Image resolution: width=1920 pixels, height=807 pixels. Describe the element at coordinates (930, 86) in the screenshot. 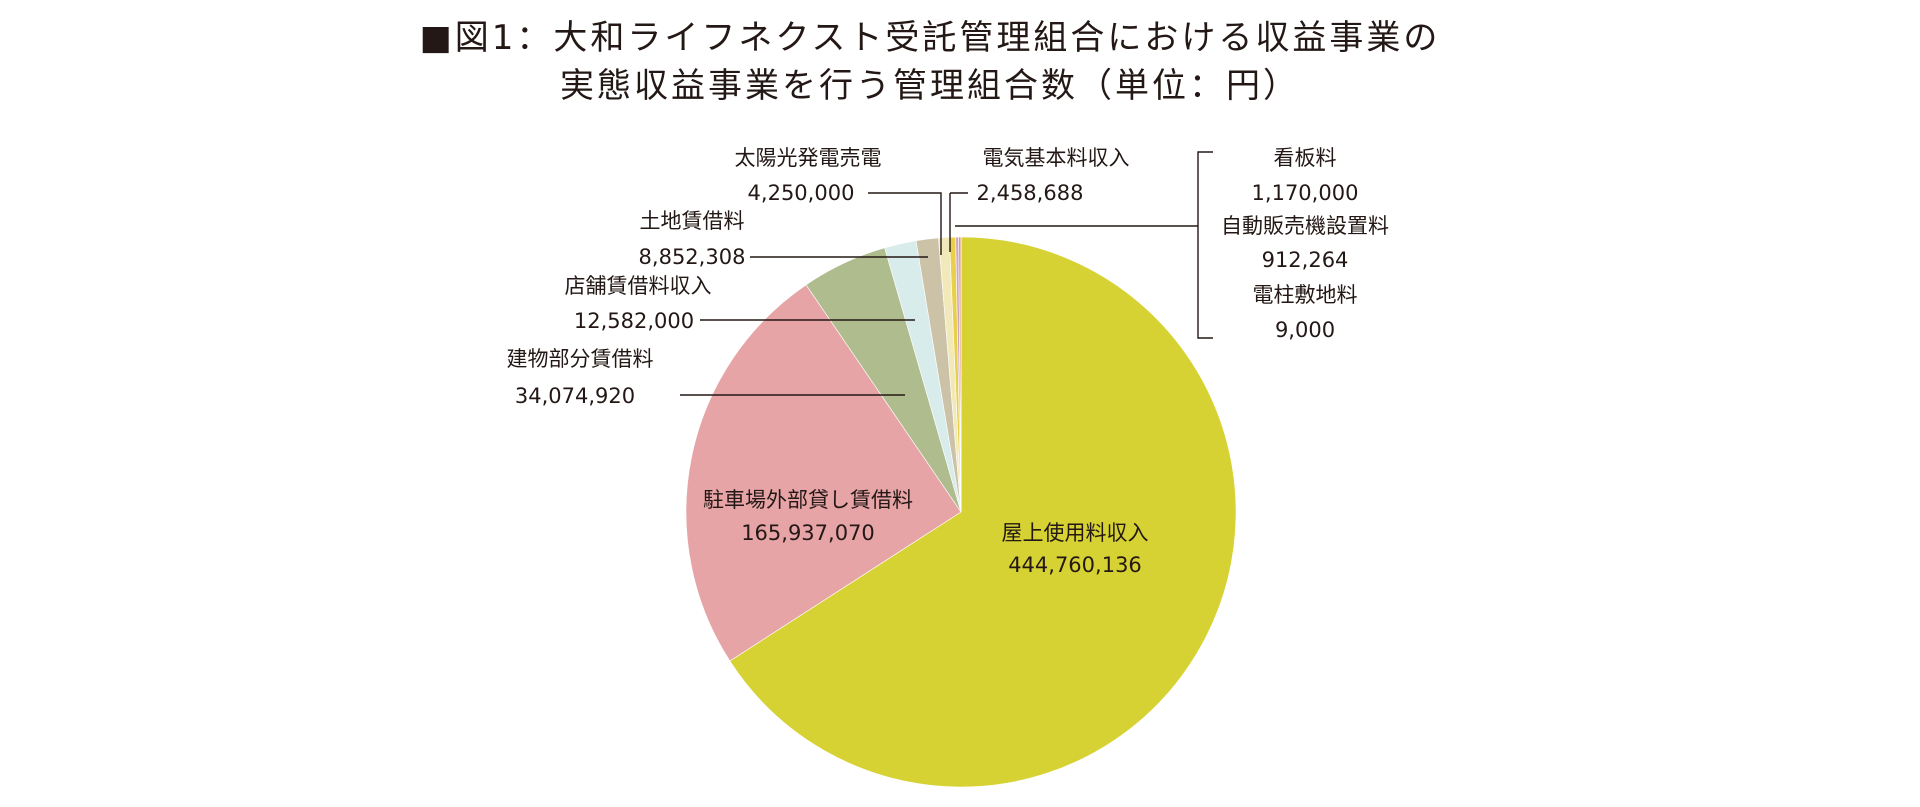

I see `chart-title-line2: 実態収益事業を行う管理組合数（単位：円）` at that location.